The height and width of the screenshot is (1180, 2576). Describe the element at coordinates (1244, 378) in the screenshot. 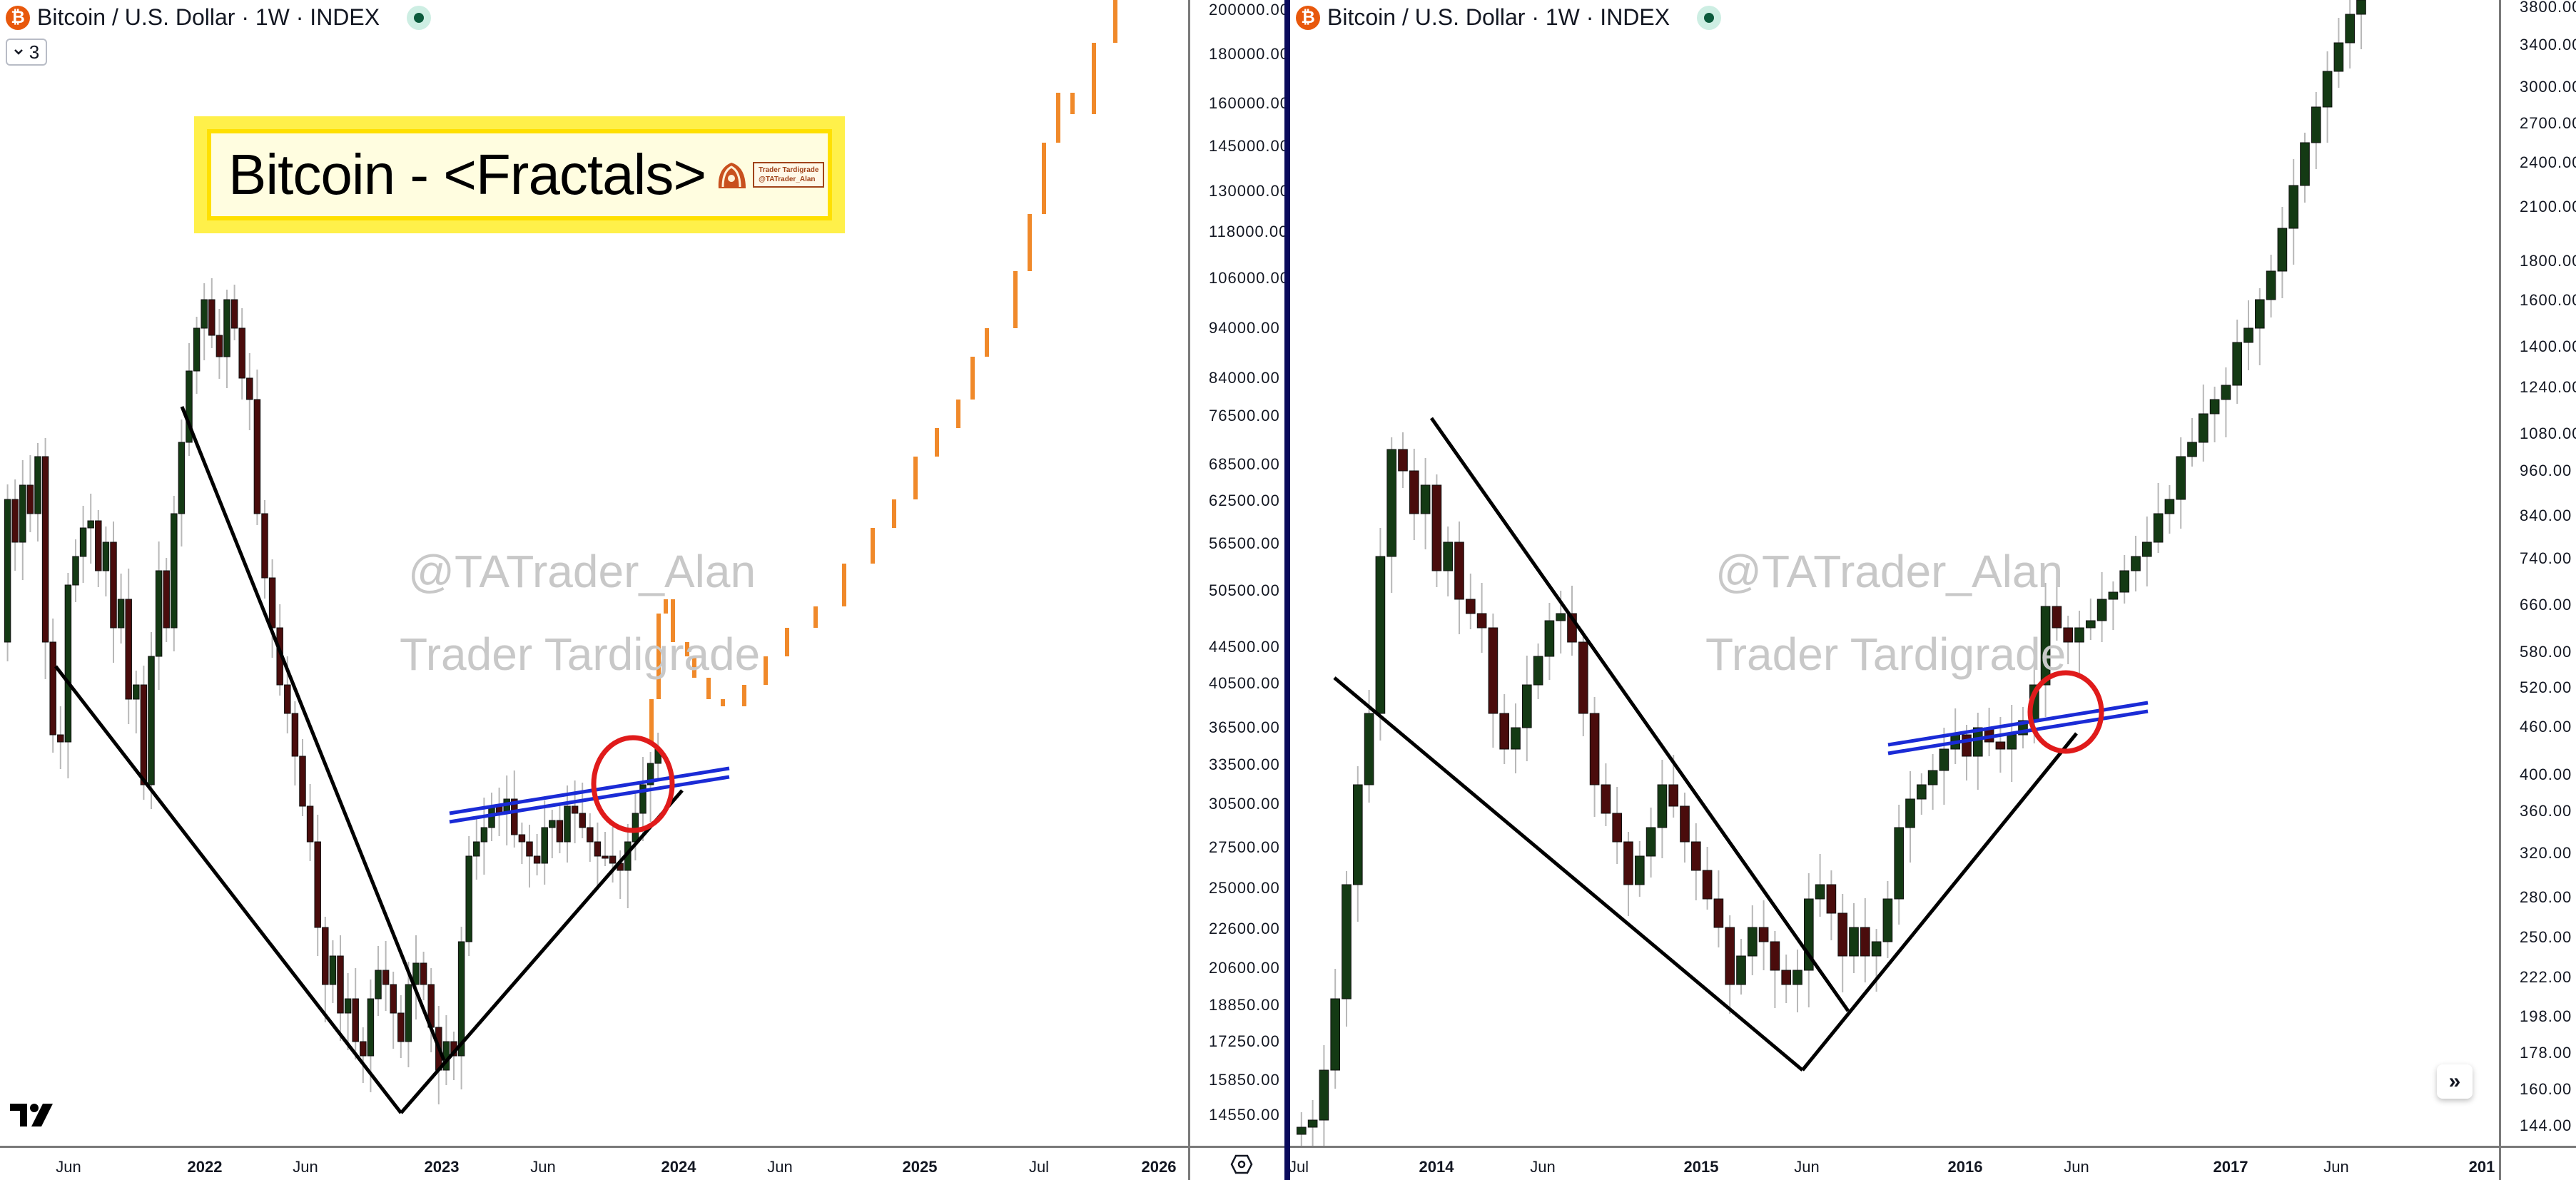

I see `price-tick: 84000.00` at that location.